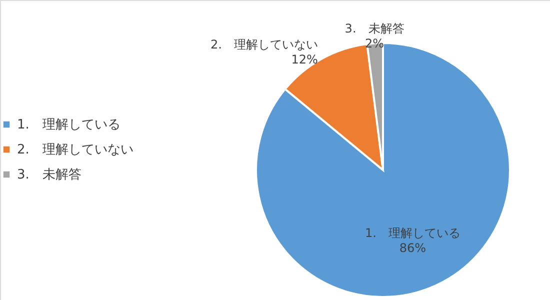 Image resolution: width=550 pixels, height=300 pixels. I want to click on data-label: 2%, so click(374, 43).